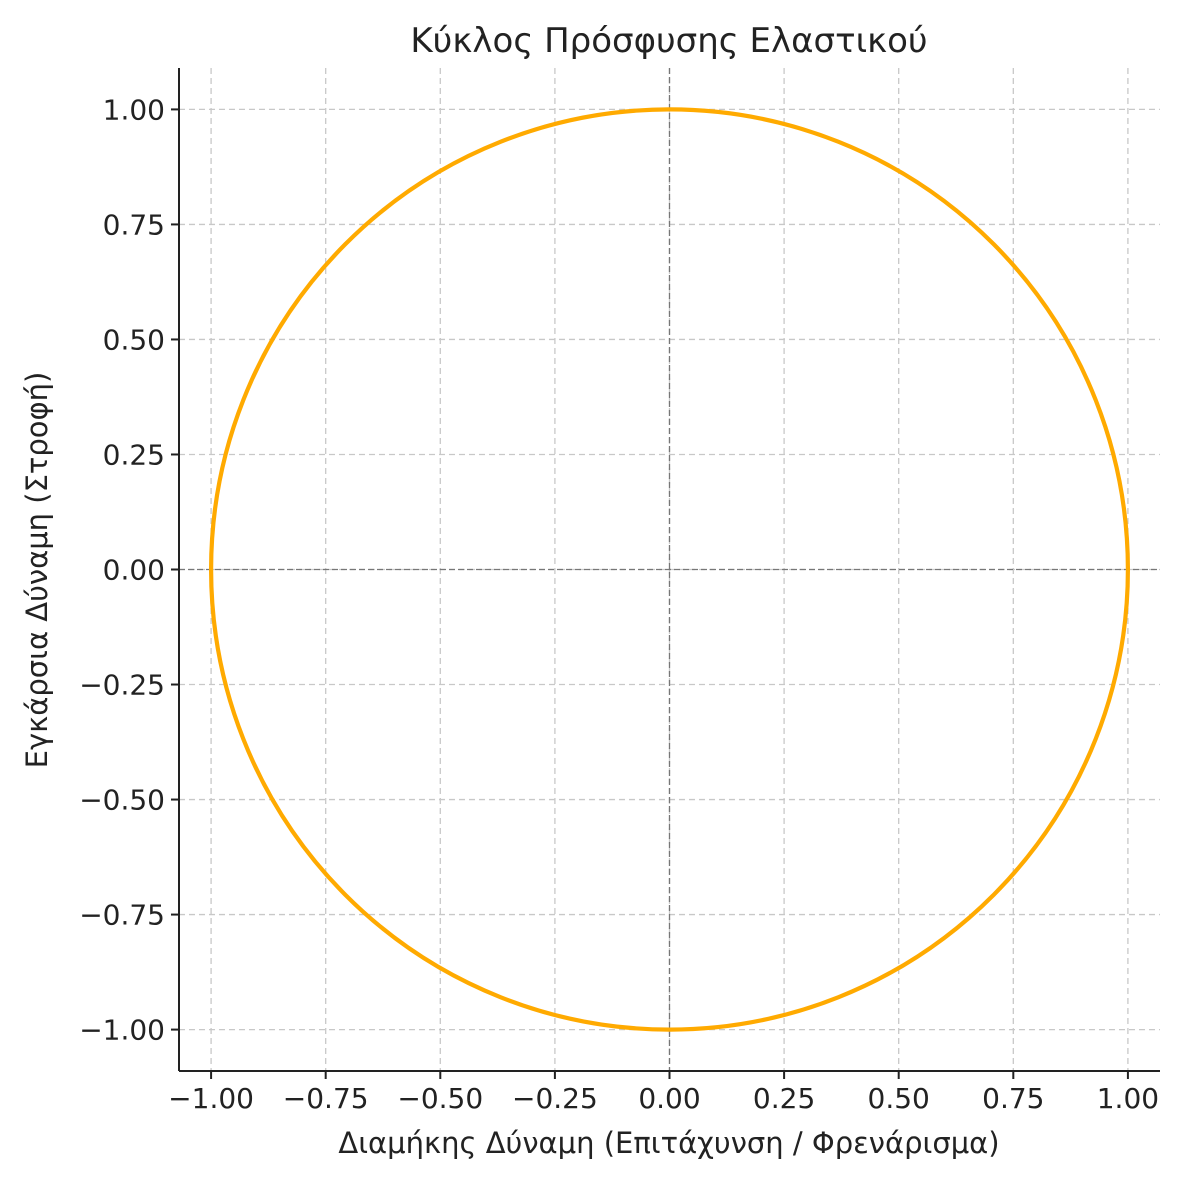  I want to click on x-tick-label: 0.50, so click(899, 1098).